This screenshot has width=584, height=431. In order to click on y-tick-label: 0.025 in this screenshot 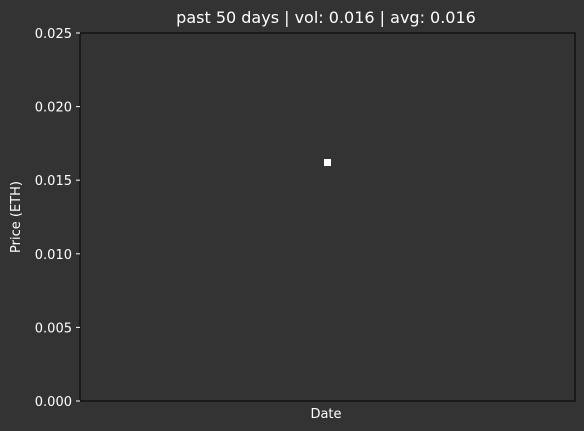, I will do `click(53, 34)`.